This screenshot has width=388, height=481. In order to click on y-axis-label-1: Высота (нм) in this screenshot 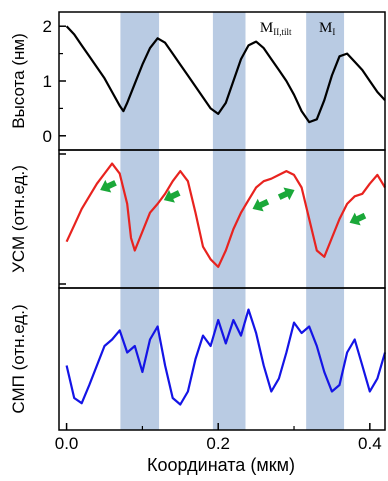, I will do `click(18, 81)`.